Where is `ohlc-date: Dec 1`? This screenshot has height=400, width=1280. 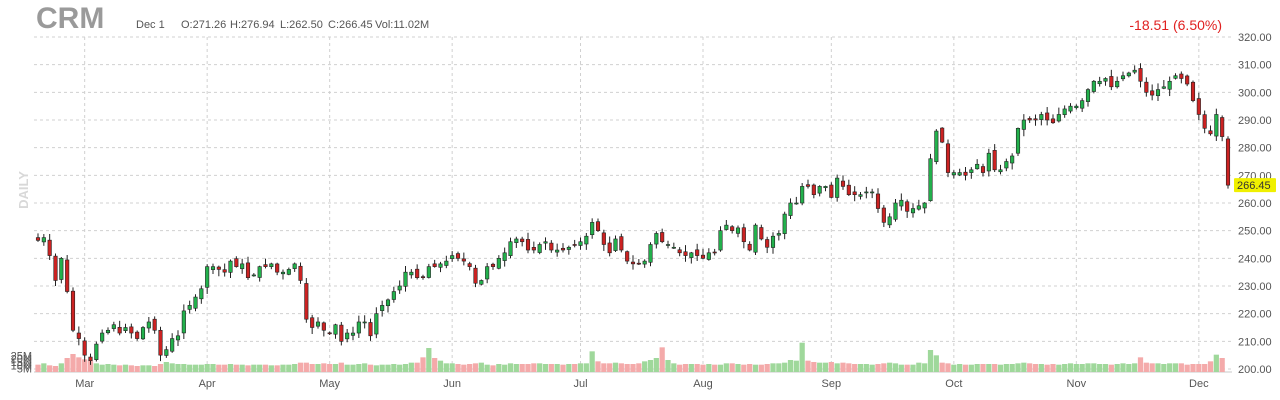 ohlc-date: Dec 1 is located at coordinates (150, 25).